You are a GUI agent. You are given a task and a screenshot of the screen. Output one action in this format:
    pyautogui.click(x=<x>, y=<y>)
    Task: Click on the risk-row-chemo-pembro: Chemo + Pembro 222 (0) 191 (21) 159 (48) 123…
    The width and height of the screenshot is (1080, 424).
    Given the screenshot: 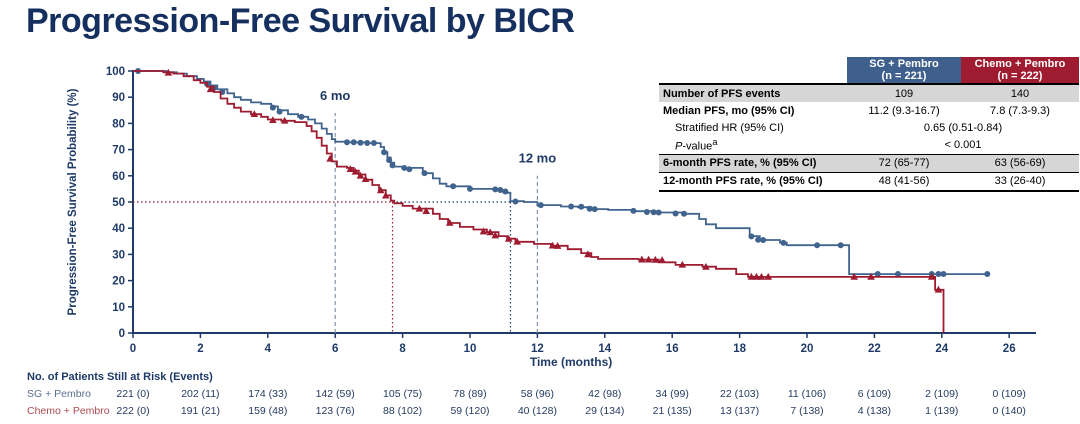 What is the action you would take?
    pyautogui.click(x=540, y=412)
    